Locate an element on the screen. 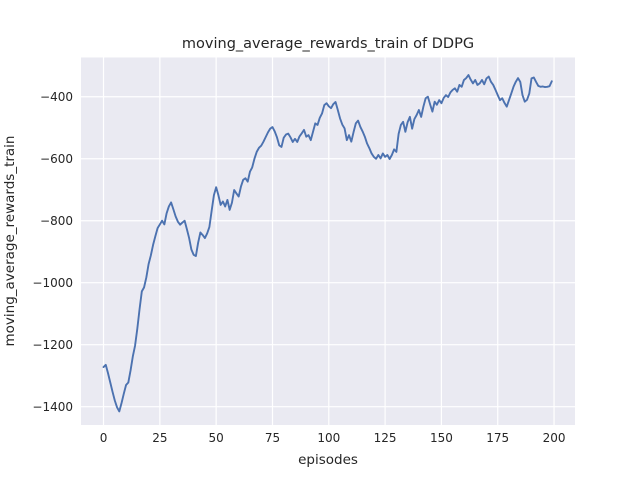 This screenshot has width=640, height=480. x-tick-label: 25 is located at coordinates (160, 438).